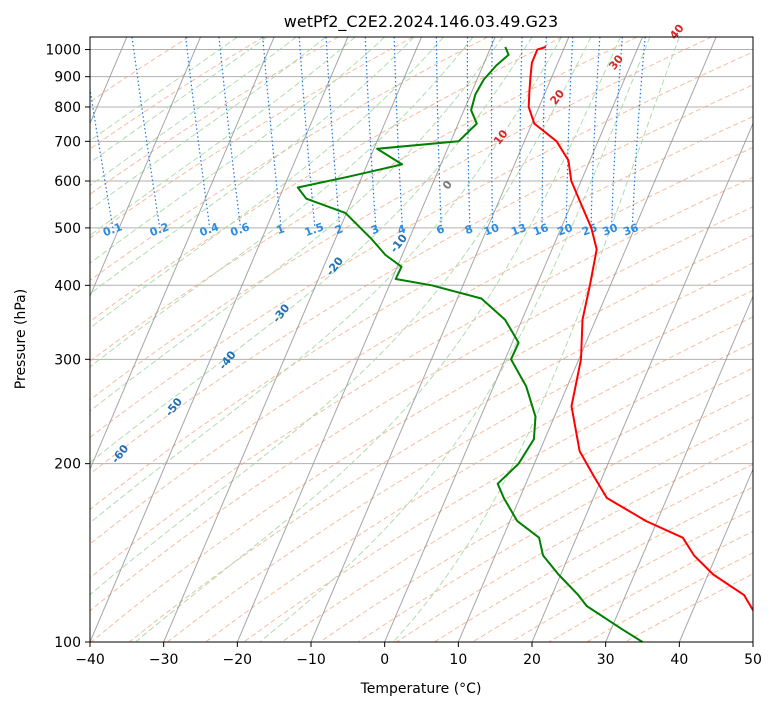 This screenshot has height=708, width=775. Describe the element at coordinates (491, 230) in the screenshot. I see `mixing-ratio-label: 10` at that location.